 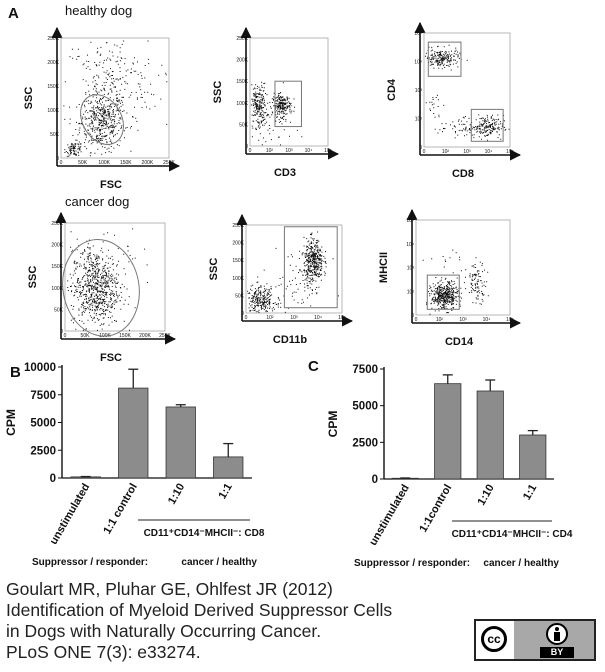 What do you see at coordinates (40, 368) in the screenshot?
I see `y-tick-label: 10000` at bounding box center [40, 368].